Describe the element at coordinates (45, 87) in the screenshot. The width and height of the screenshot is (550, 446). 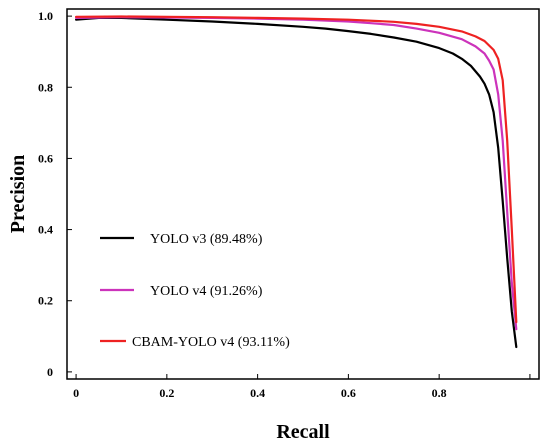
I see `y-tick-label: 0.8` at that location.